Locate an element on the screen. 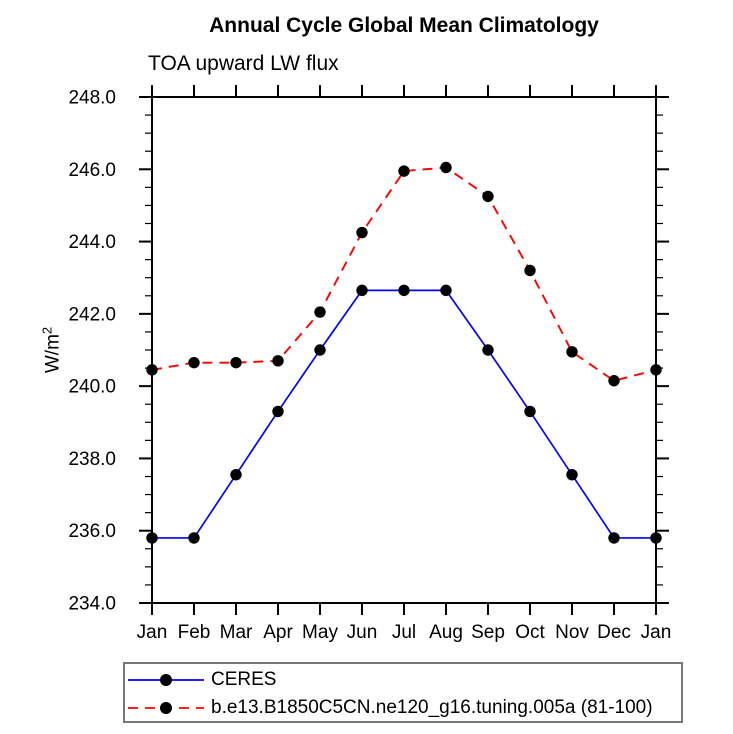 The image size is (733, 734). x-tick-label: Sep is located at coordinates (488, 632).